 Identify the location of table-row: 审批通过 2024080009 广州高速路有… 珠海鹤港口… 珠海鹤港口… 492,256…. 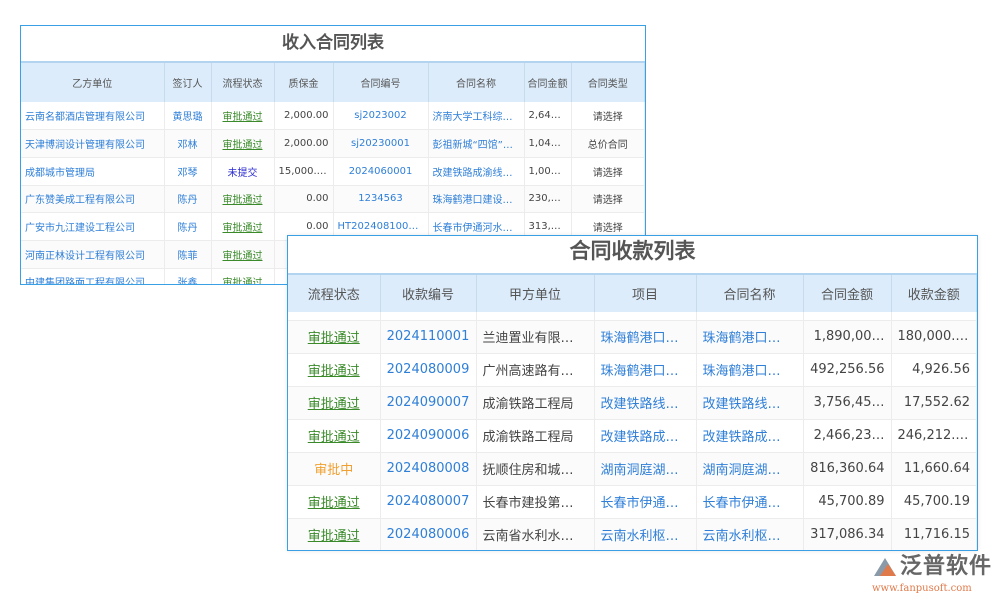
(632, 370).